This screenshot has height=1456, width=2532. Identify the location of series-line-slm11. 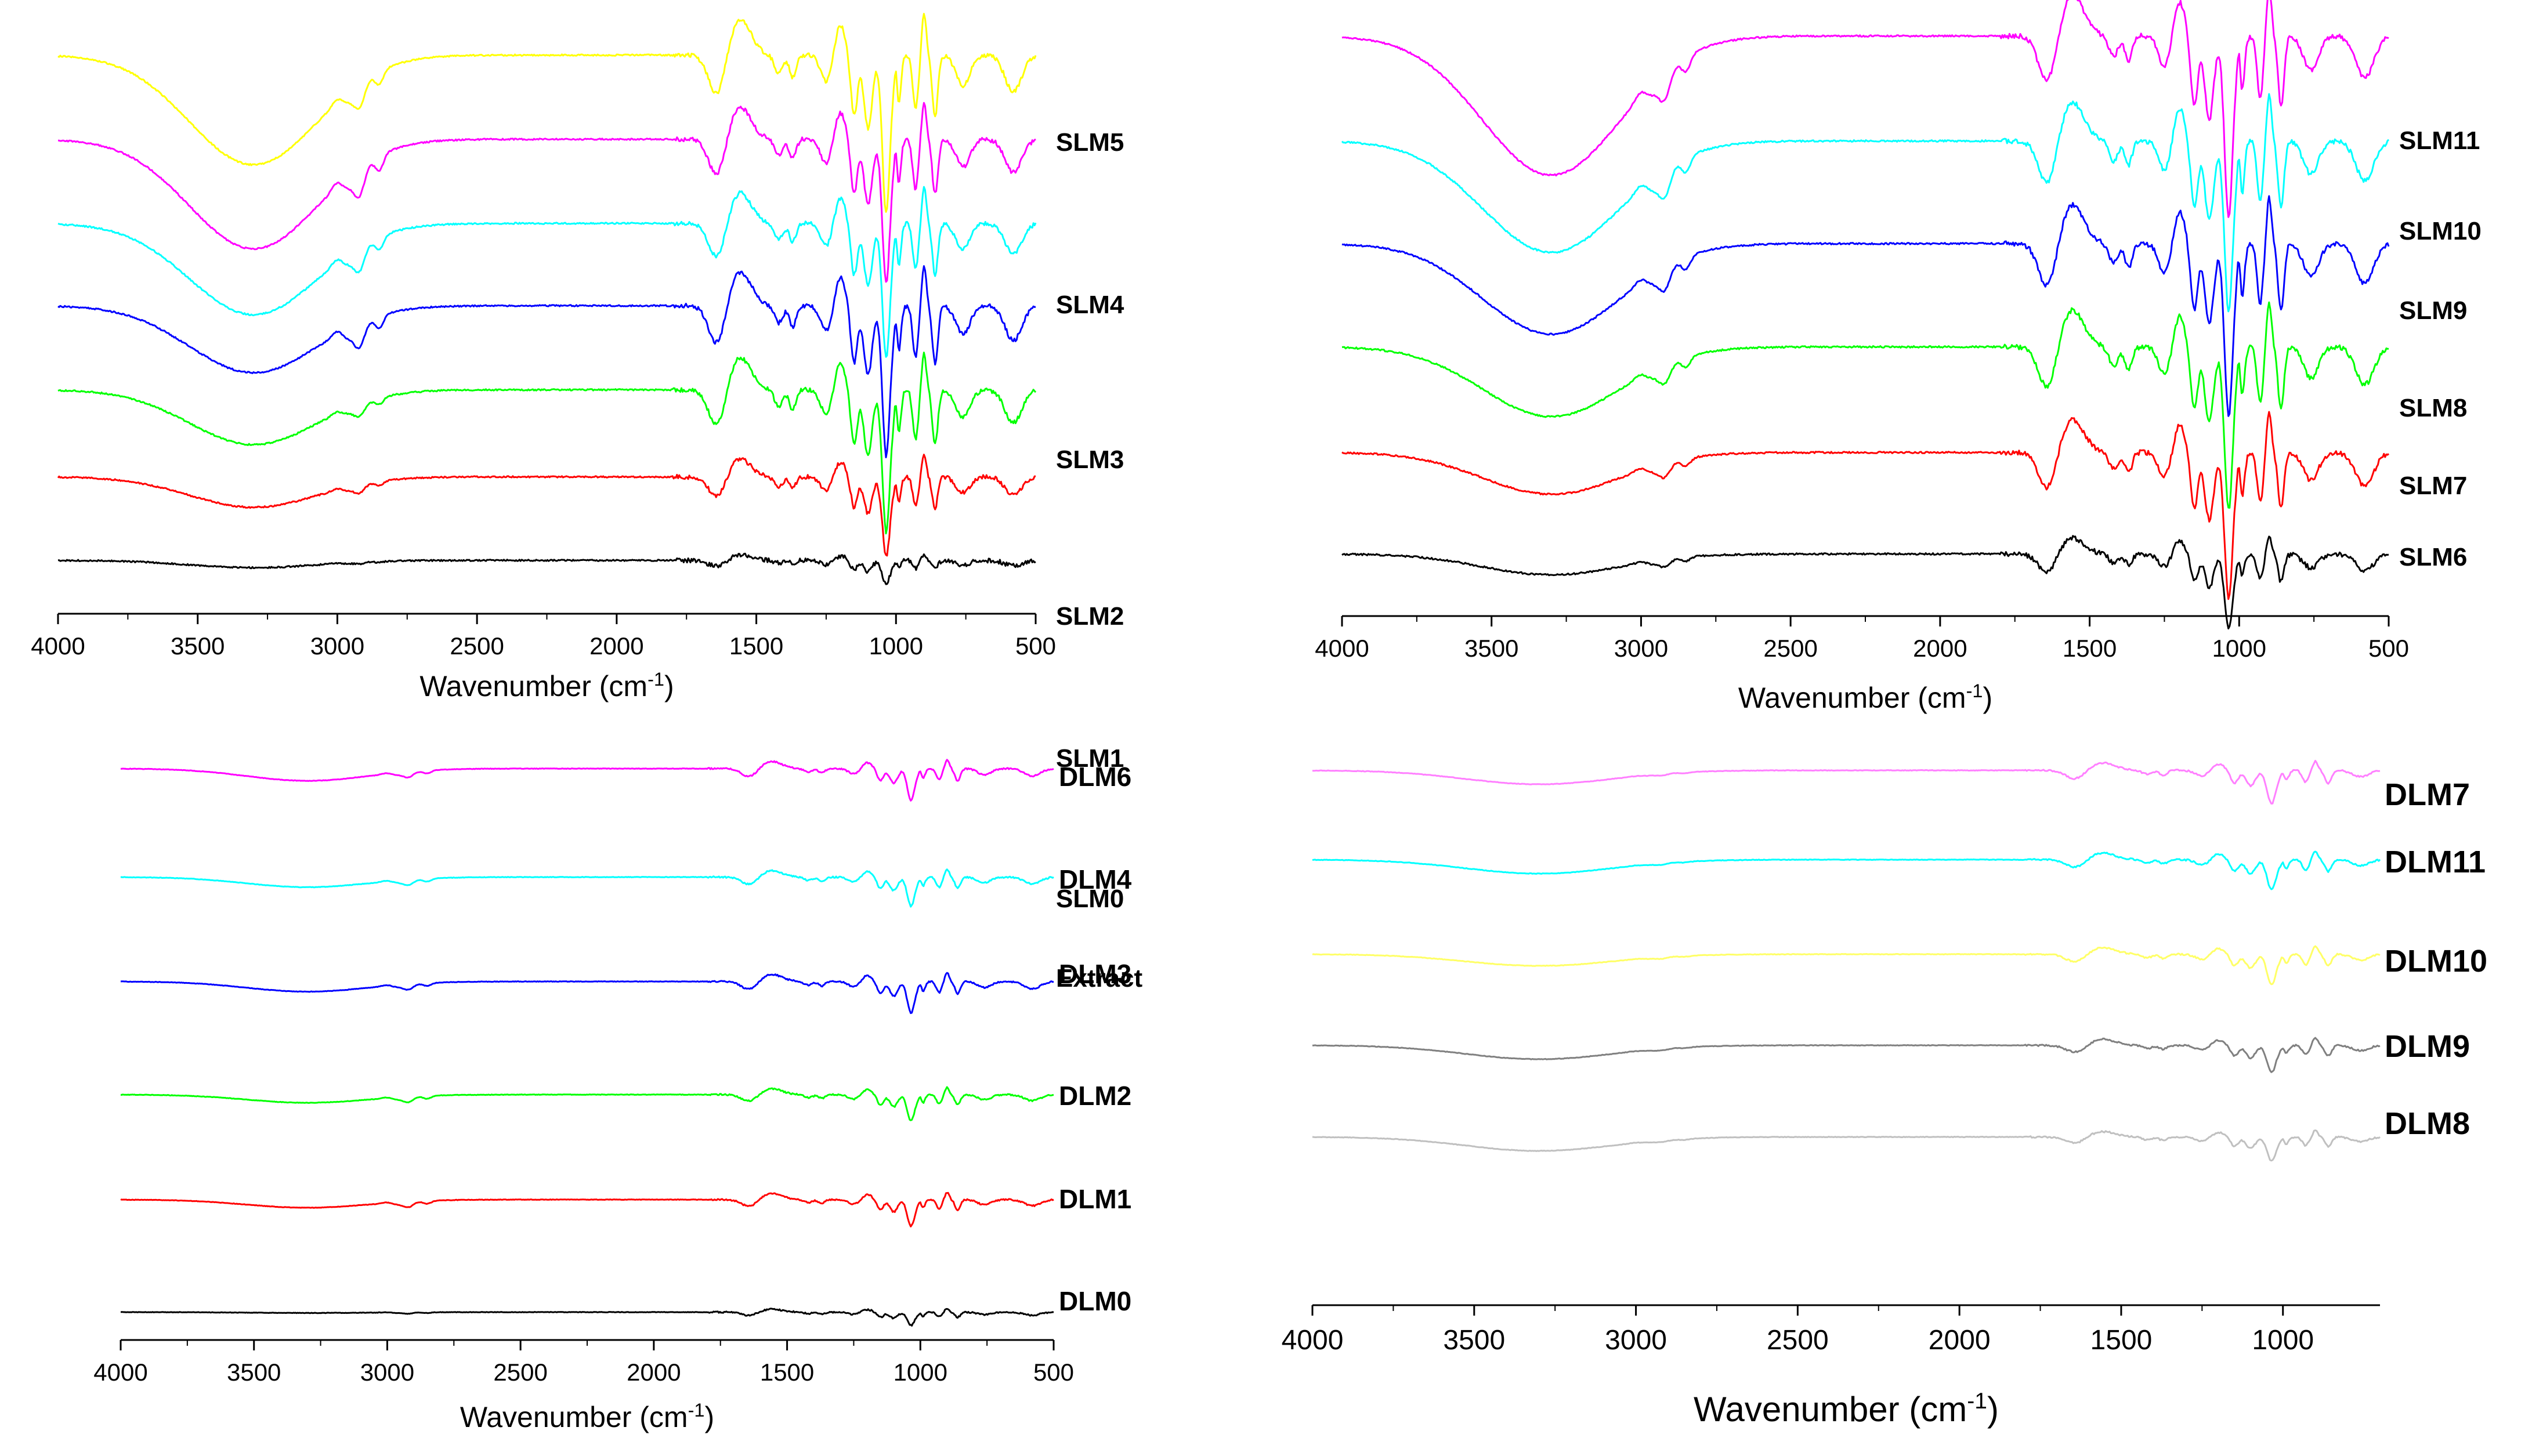
(1865, 109).